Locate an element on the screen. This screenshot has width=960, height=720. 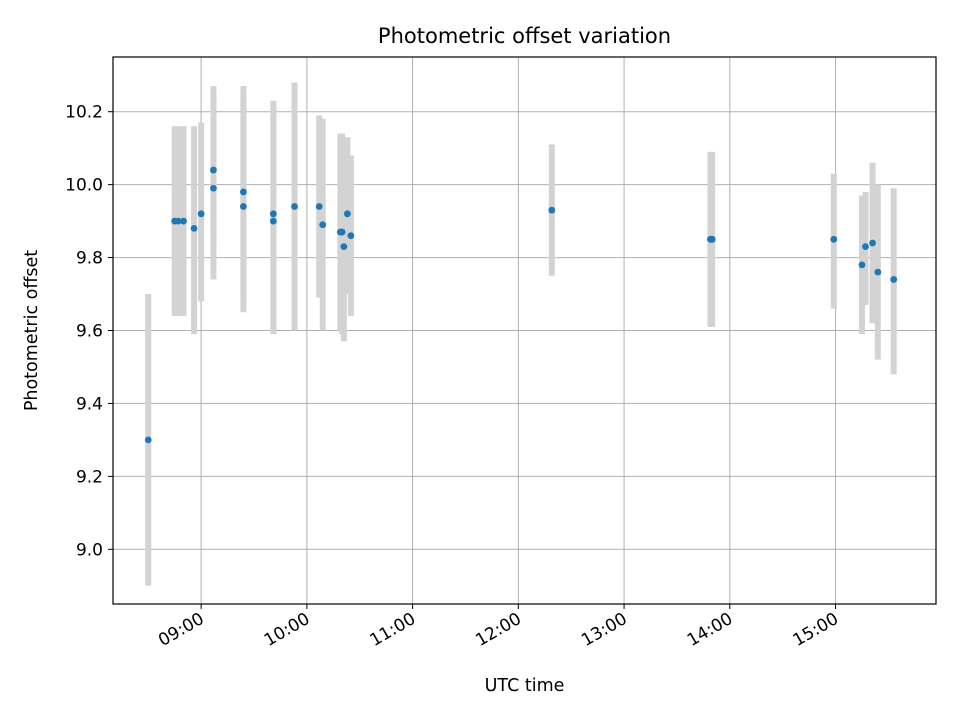
chart-title: Photometric offset variation is located at coordinates (524, 36).